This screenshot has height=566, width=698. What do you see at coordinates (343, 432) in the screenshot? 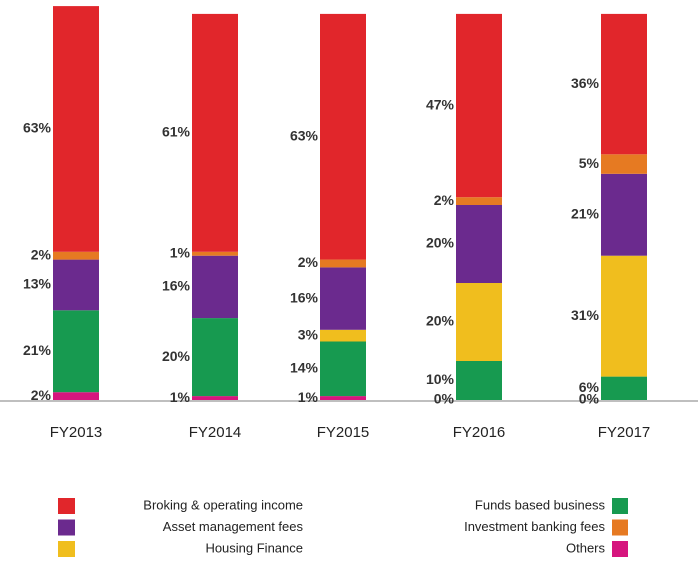
I see `x-tick-label: FY2015` at bounding box center [343, 432].